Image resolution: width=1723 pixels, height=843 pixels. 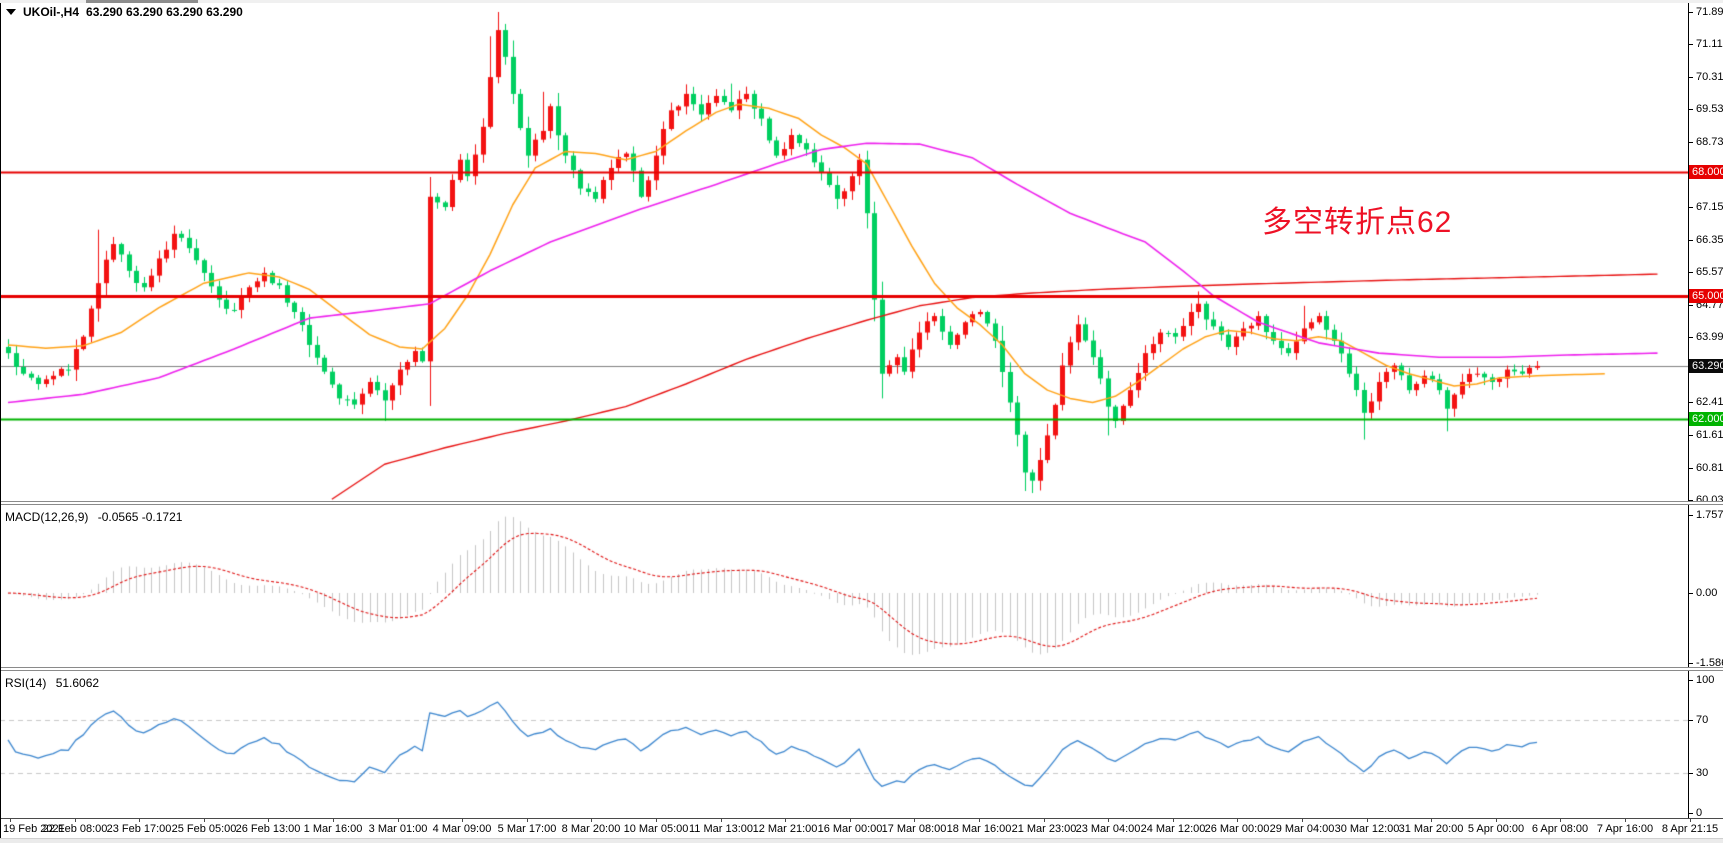 What do you see at coordinates (861, 840) in the screenshot?
I see `bottom-edge` at bounding box center [861, 840].